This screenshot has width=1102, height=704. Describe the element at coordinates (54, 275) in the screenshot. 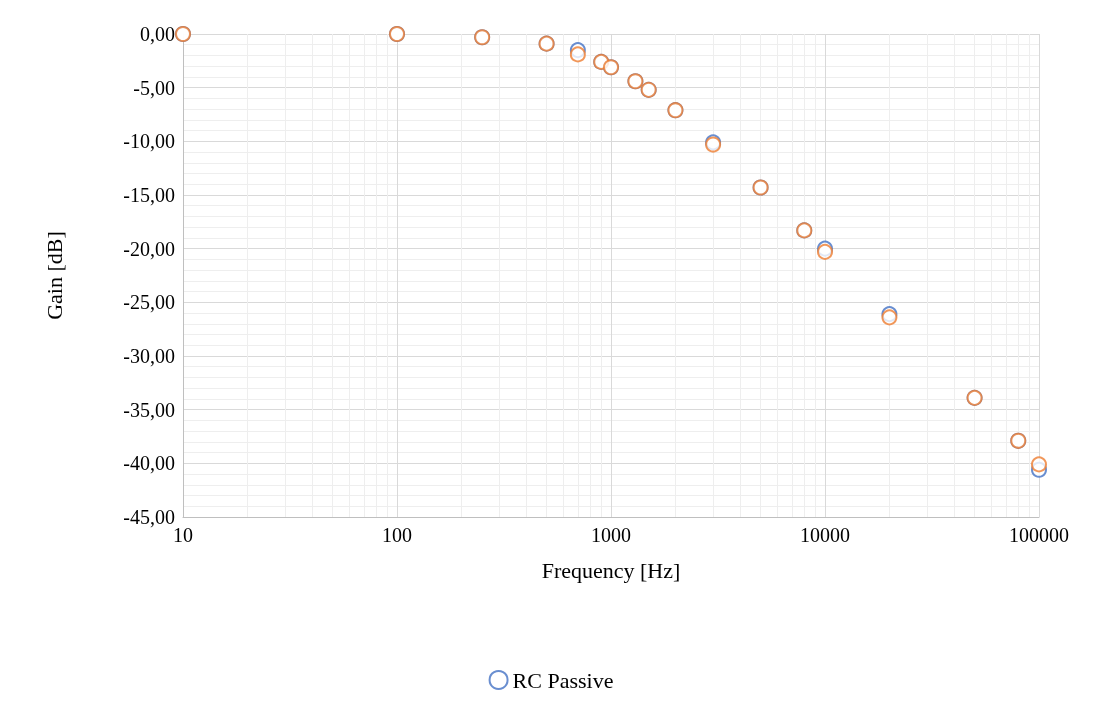

I see `y-axis-title: Gain [dB]` at that location.